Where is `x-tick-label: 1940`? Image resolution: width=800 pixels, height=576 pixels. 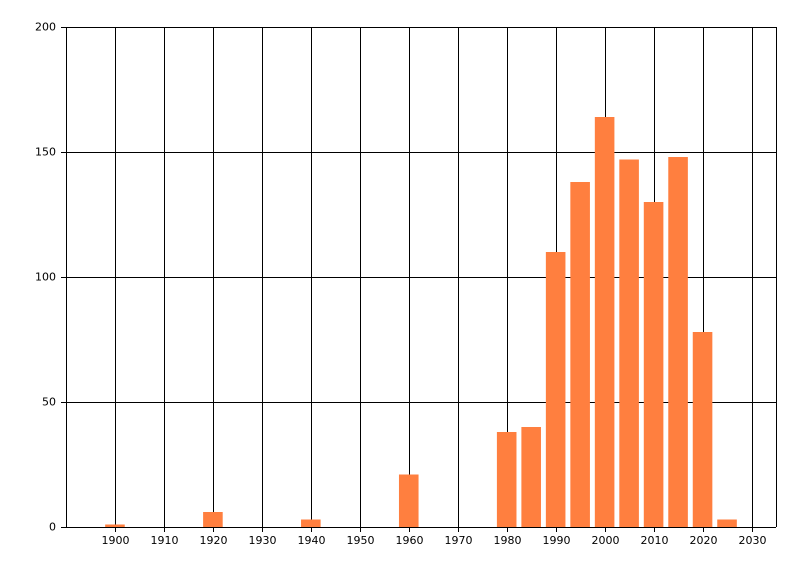 x-tick-label: 1940 is located at coordinates (312, 540).